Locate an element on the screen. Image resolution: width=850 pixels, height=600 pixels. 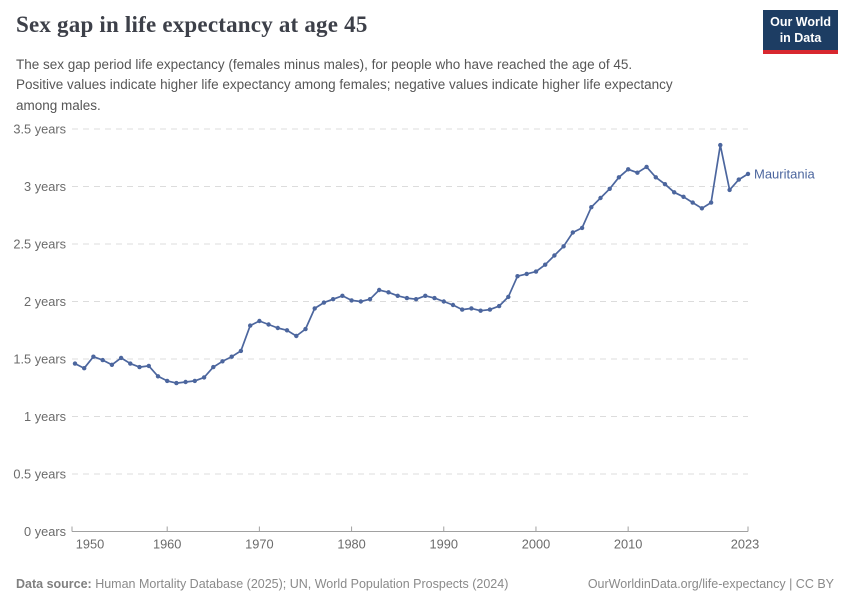
page-title: Sex gap in life expectancy at age 45 is located at coordinates (192, 24).